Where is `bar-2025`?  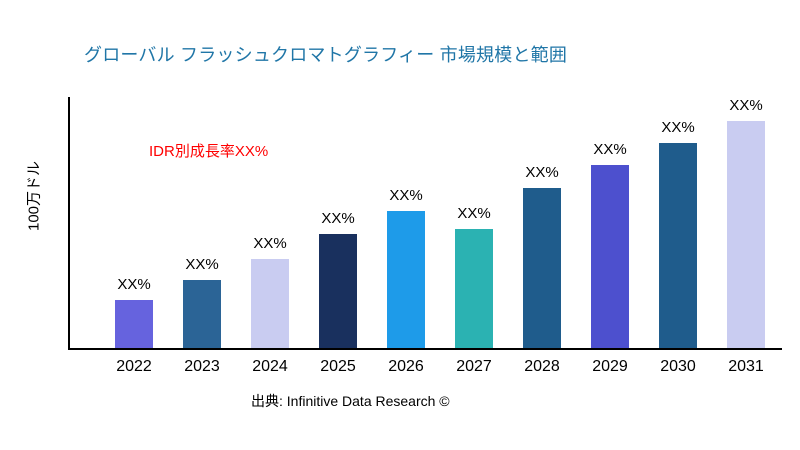
bar-2025 is located at coordinates (338, 290).